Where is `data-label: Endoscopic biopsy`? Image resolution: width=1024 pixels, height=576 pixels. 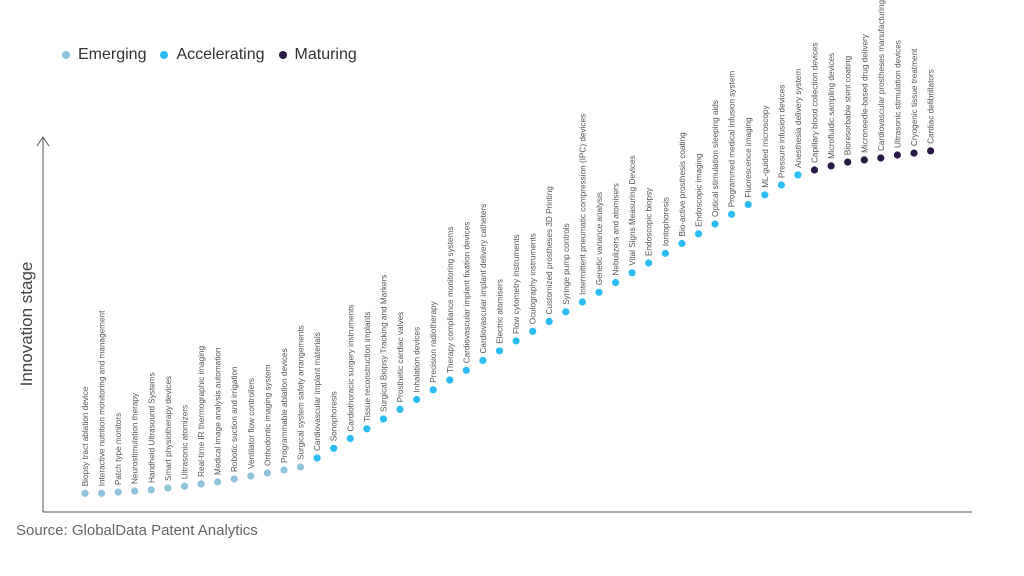
data-label: Endoscopic biopsy is located at coordinates (649, 221).